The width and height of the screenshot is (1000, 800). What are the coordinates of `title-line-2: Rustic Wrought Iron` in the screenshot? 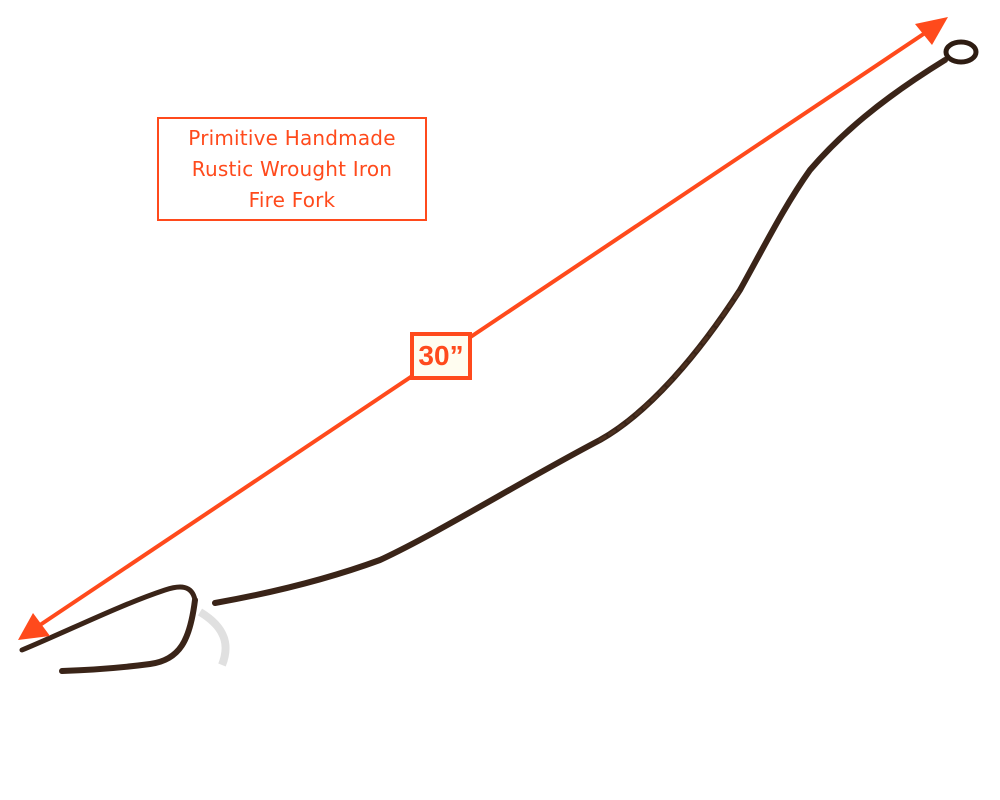 It's located at (292, 168).